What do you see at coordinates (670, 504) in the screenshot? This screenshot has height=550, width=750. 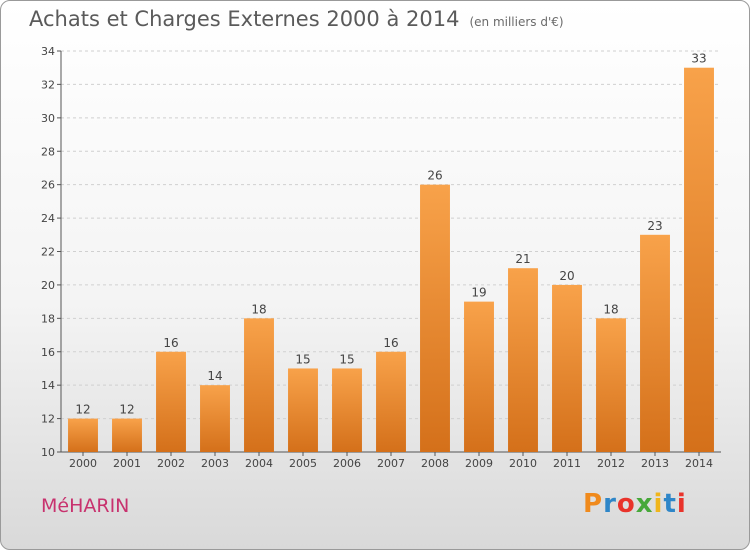 I see `brand-logo-letter: t` at bounding box center [670, 504].